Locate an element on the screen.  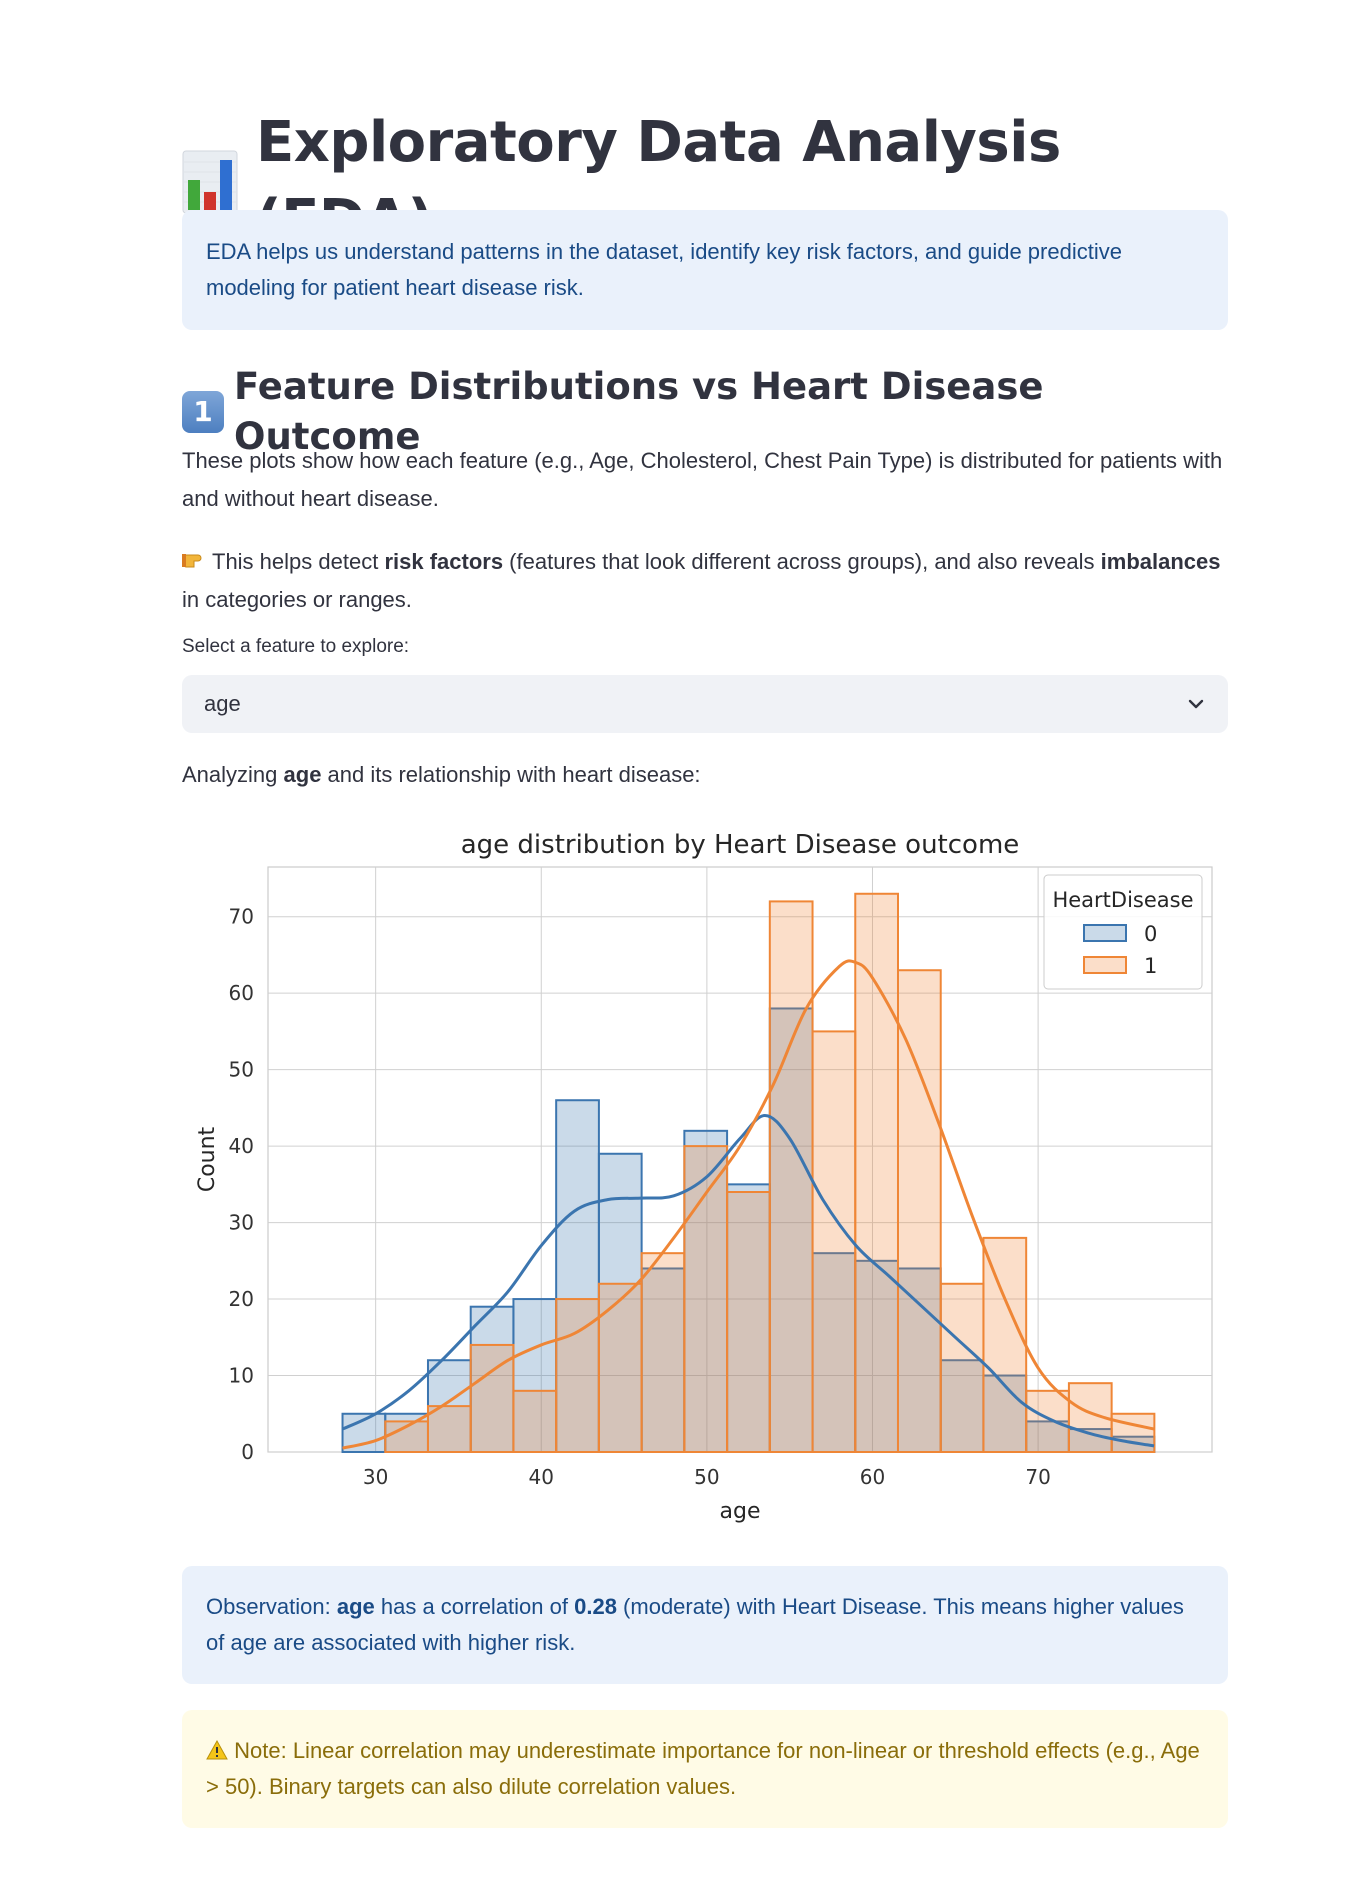
feature-select-value: age is located at coordinates (222, 703).